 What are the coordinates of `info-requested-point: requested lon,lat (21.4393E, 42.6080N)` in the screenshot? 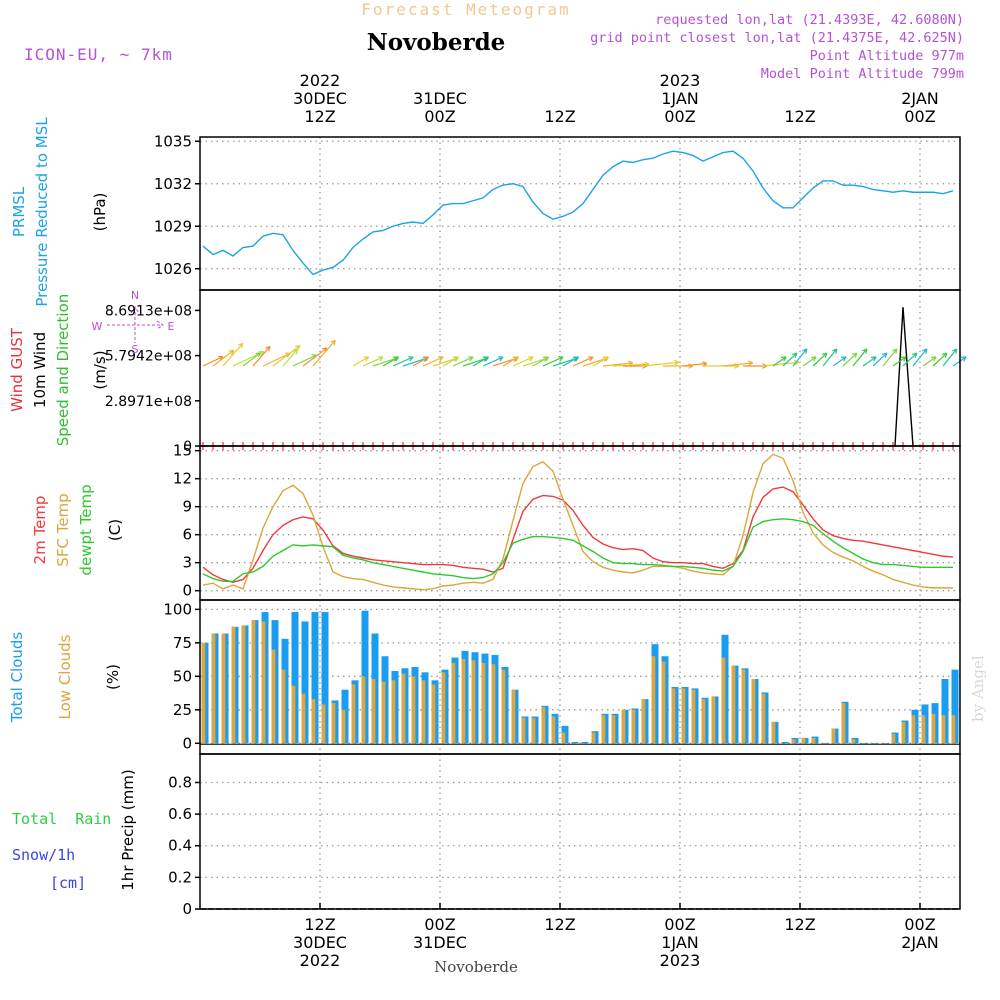 It's located at (809, 20).